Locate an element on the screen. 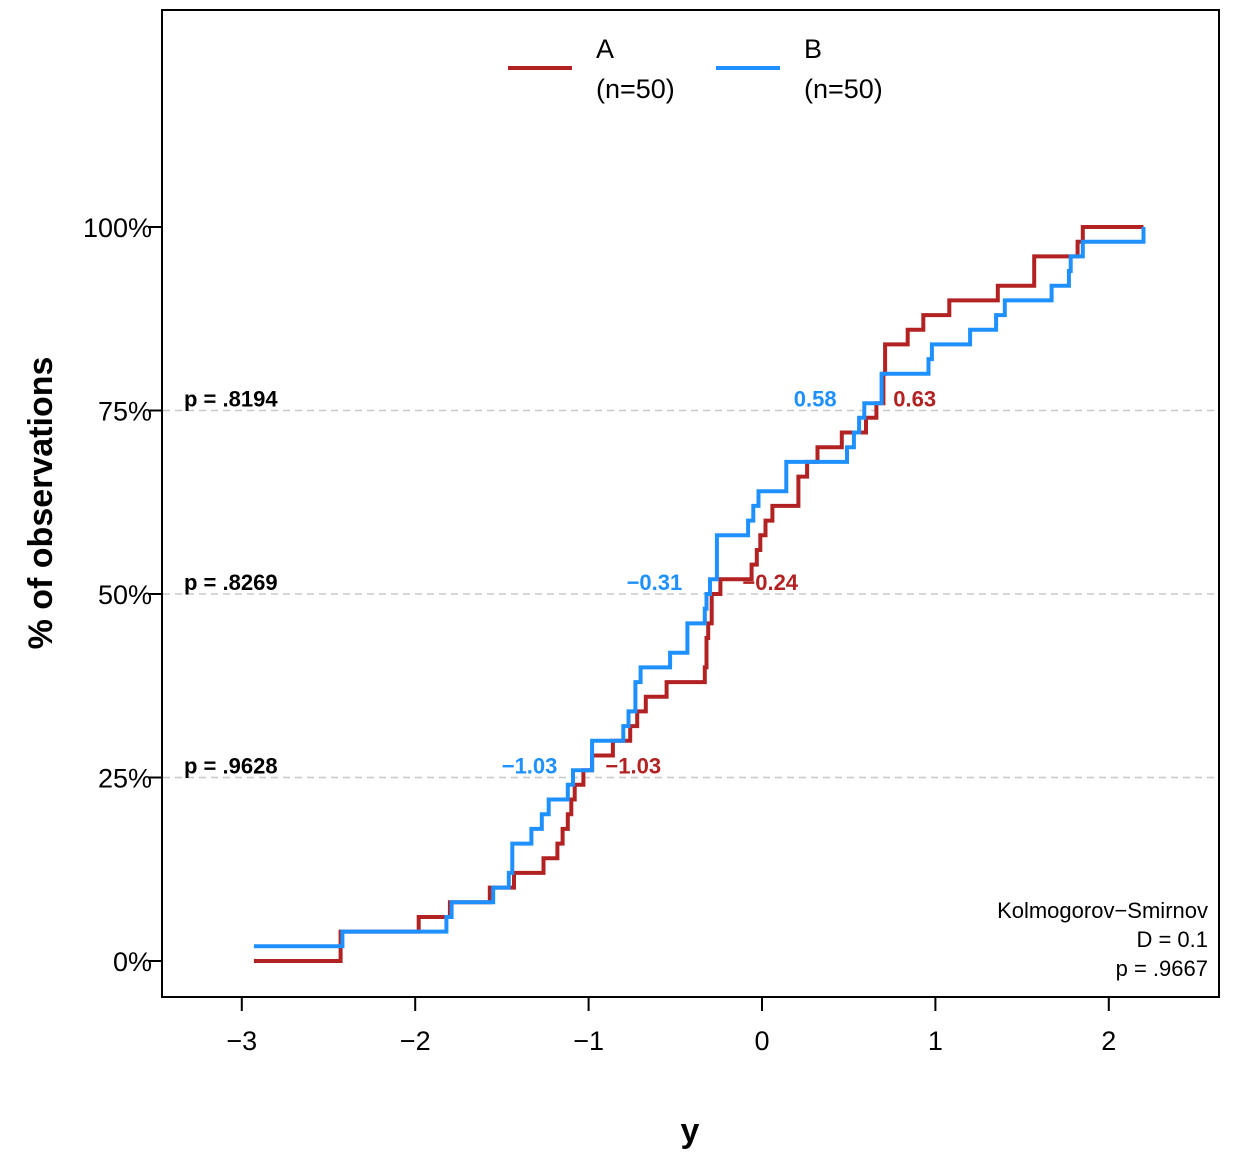 Image resolution: width=1239 pixels, height=1153 pixels. y-tick-label-2: 50% is located at coordinates (125, 595).